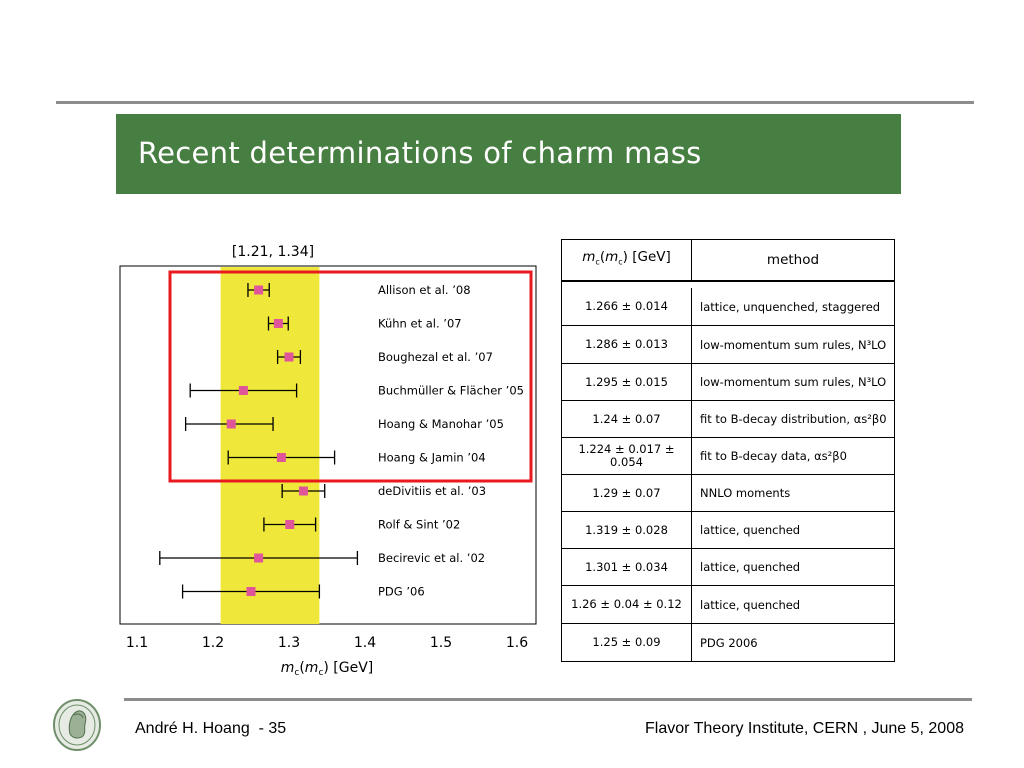  Describe the element at coordinates (441, 424) in the screenshot. I see `point-label: Hoang & Manohar ’05` at that location.